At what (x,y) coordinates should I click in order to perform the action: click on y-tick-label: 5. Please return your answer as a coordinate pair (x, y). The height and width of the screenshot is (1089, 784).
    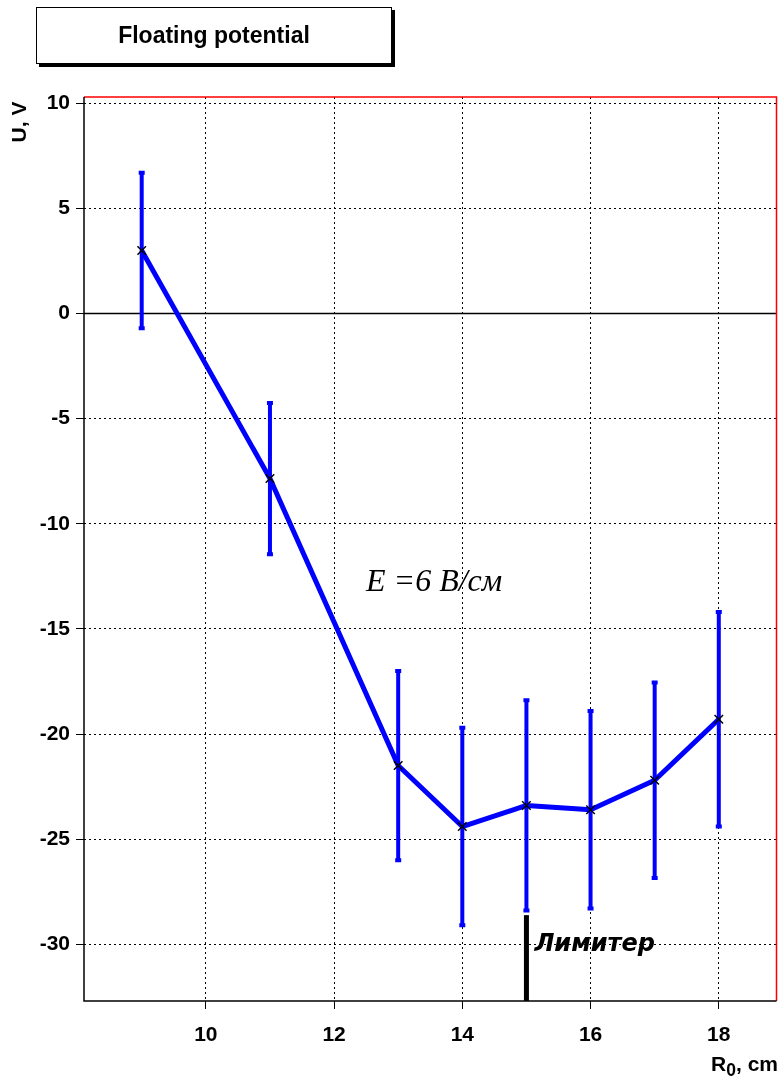
    Looking at the image, I should click on (64, 207).